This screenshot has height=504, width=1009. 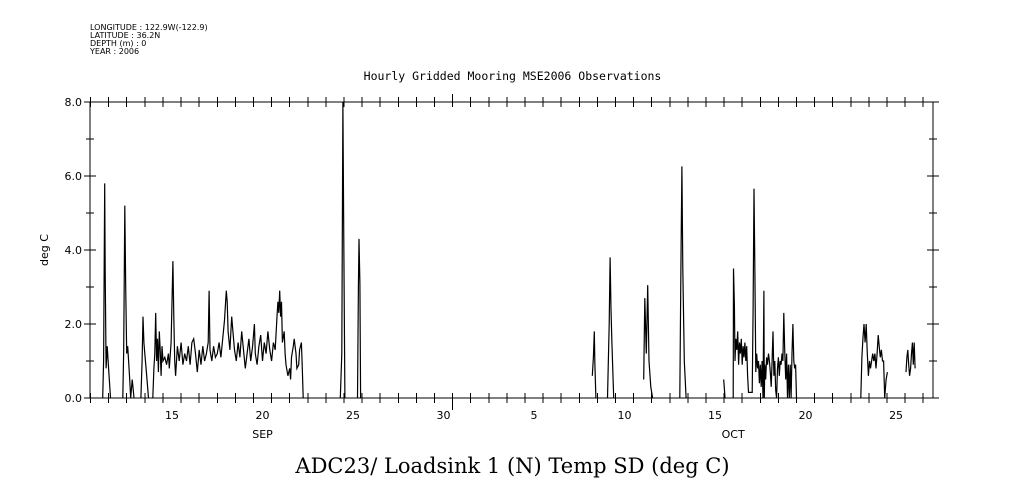 What do you see at coordinates (149, 27) in the screenshot?
I see `header-longitude: LONGITUDE : 122.9W(-122.9)` at bounding box center [149, 27].